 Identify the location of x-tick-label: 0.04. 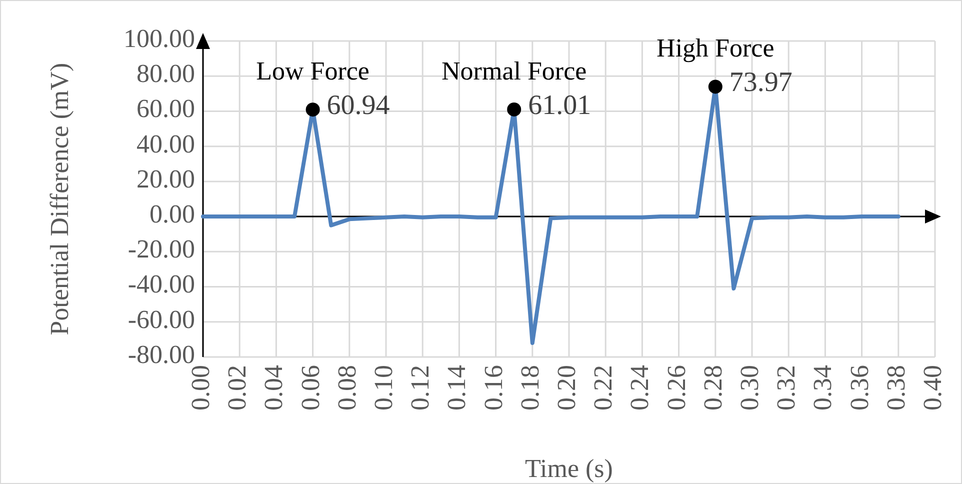
(273, 387).